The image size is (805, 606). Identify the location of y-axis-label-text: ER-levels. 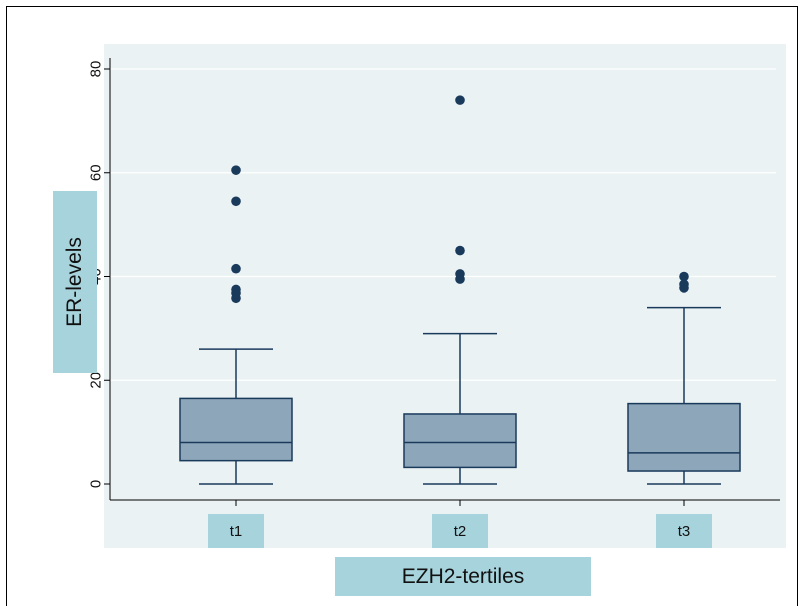
(75, 282).